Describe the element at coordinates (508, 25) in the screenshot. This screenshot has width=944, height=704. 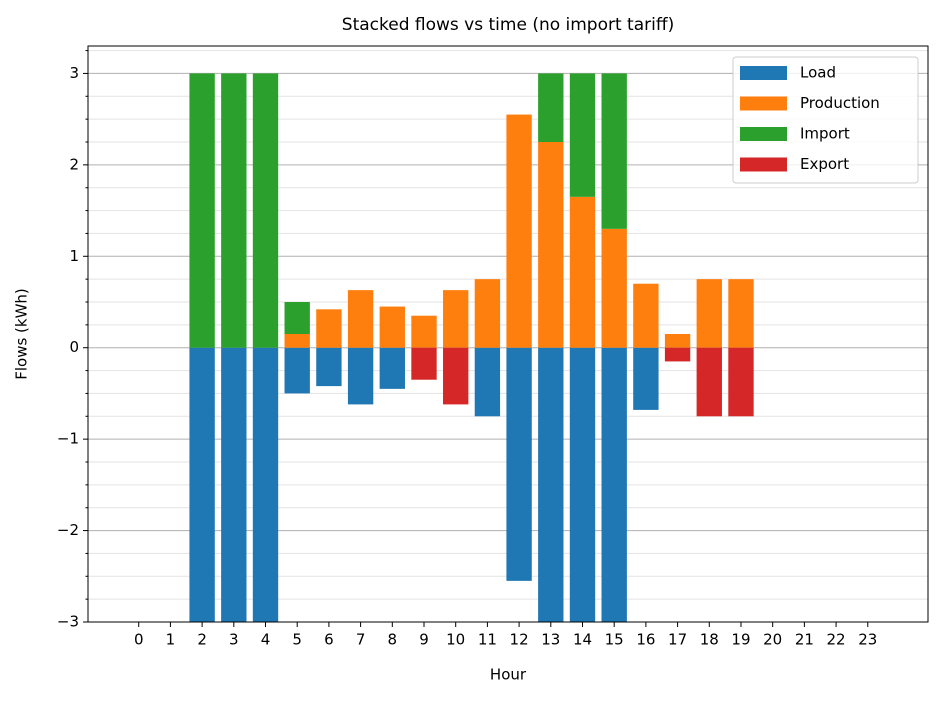
I see `chart-title: Stacked flows vs time (no import tariff)` at that location.